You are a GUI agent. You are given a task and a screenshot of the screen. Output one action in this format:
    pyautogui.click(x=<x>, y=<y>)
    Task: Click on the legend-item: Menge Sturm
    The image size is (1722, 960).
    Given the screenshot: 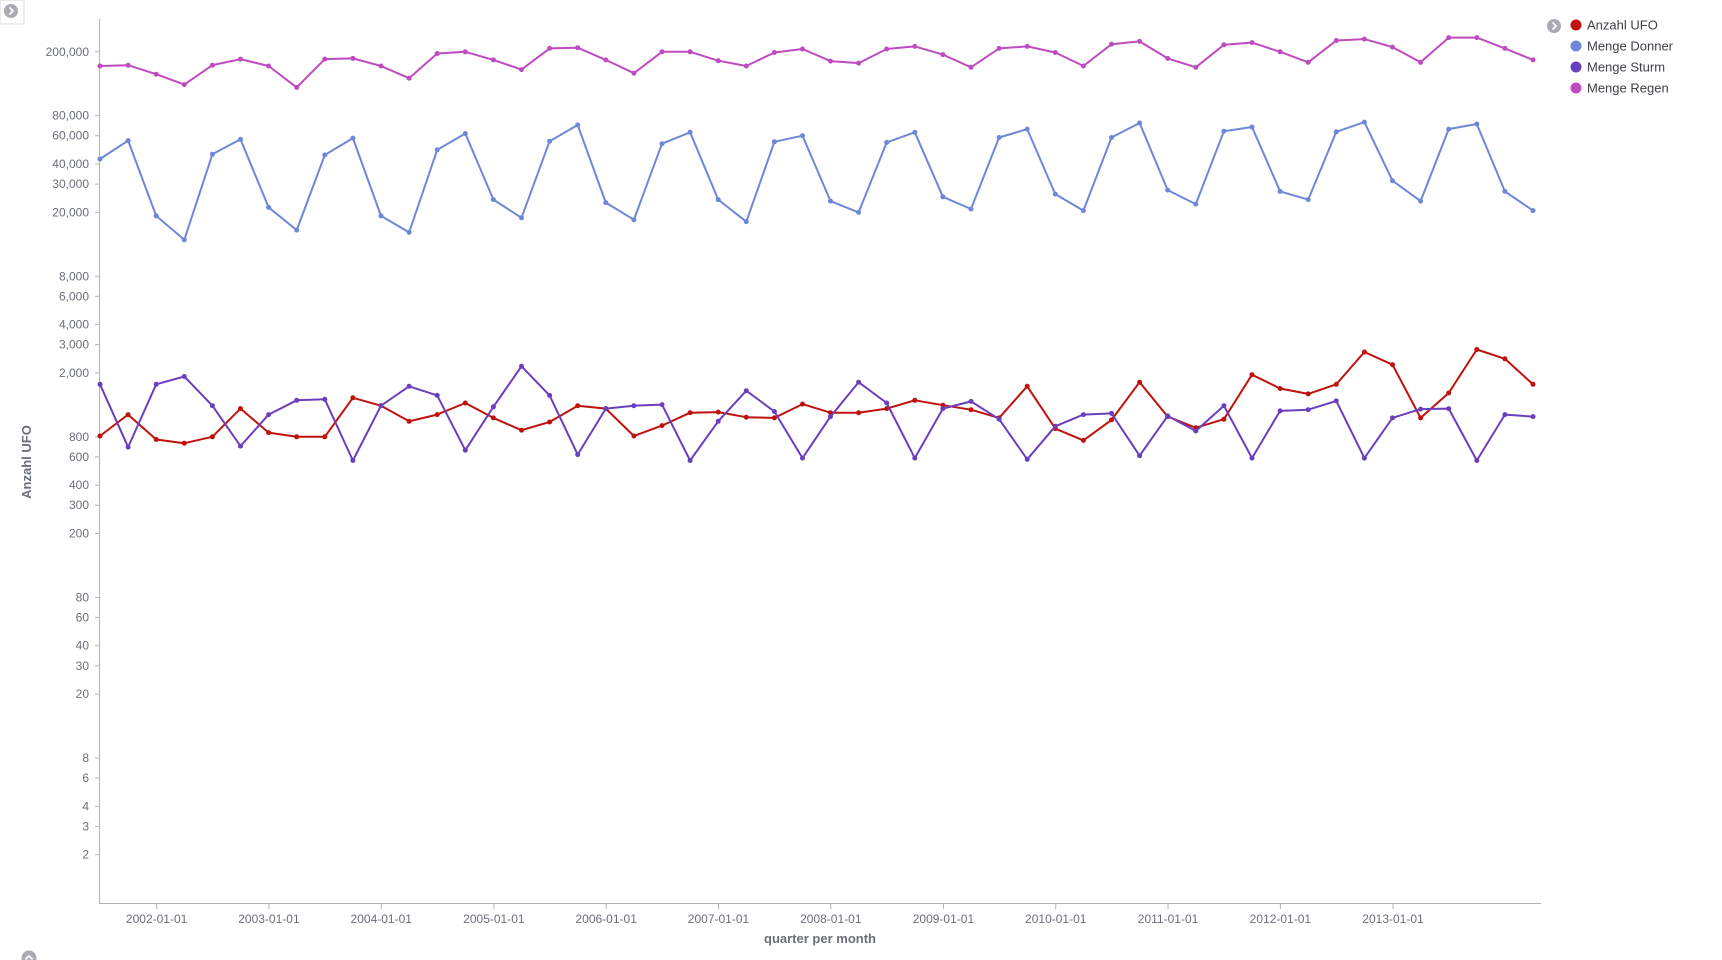 What is the action you would take?
    pyautogui.click(x=1618, y=67)
    